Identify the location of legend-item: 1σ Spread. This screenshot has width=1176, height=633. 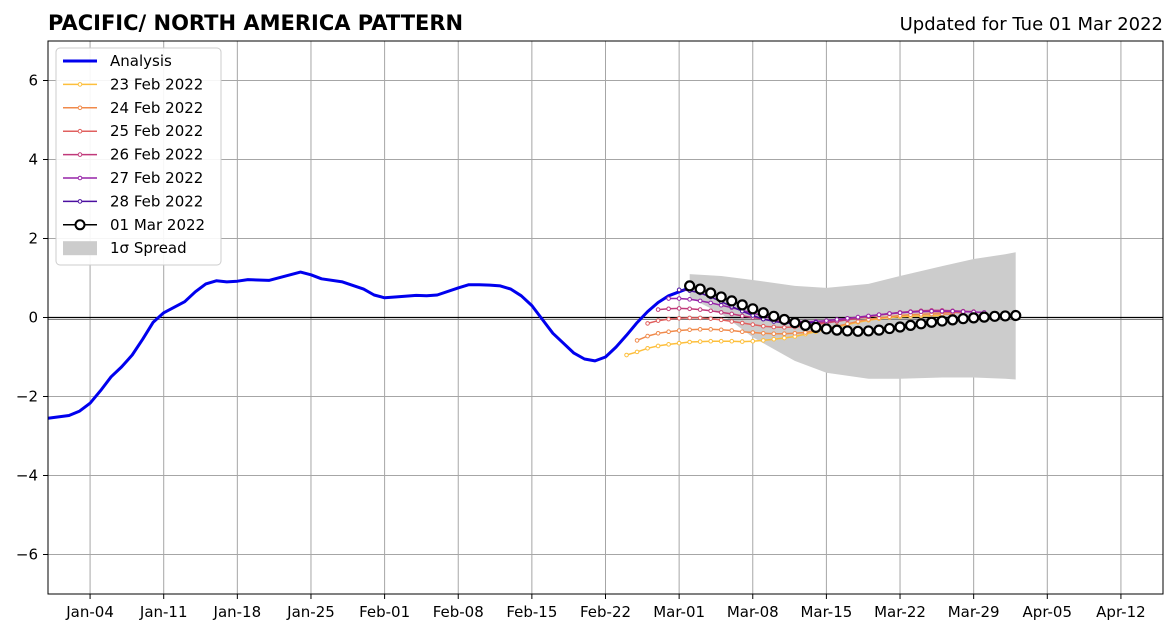
(125, 248).